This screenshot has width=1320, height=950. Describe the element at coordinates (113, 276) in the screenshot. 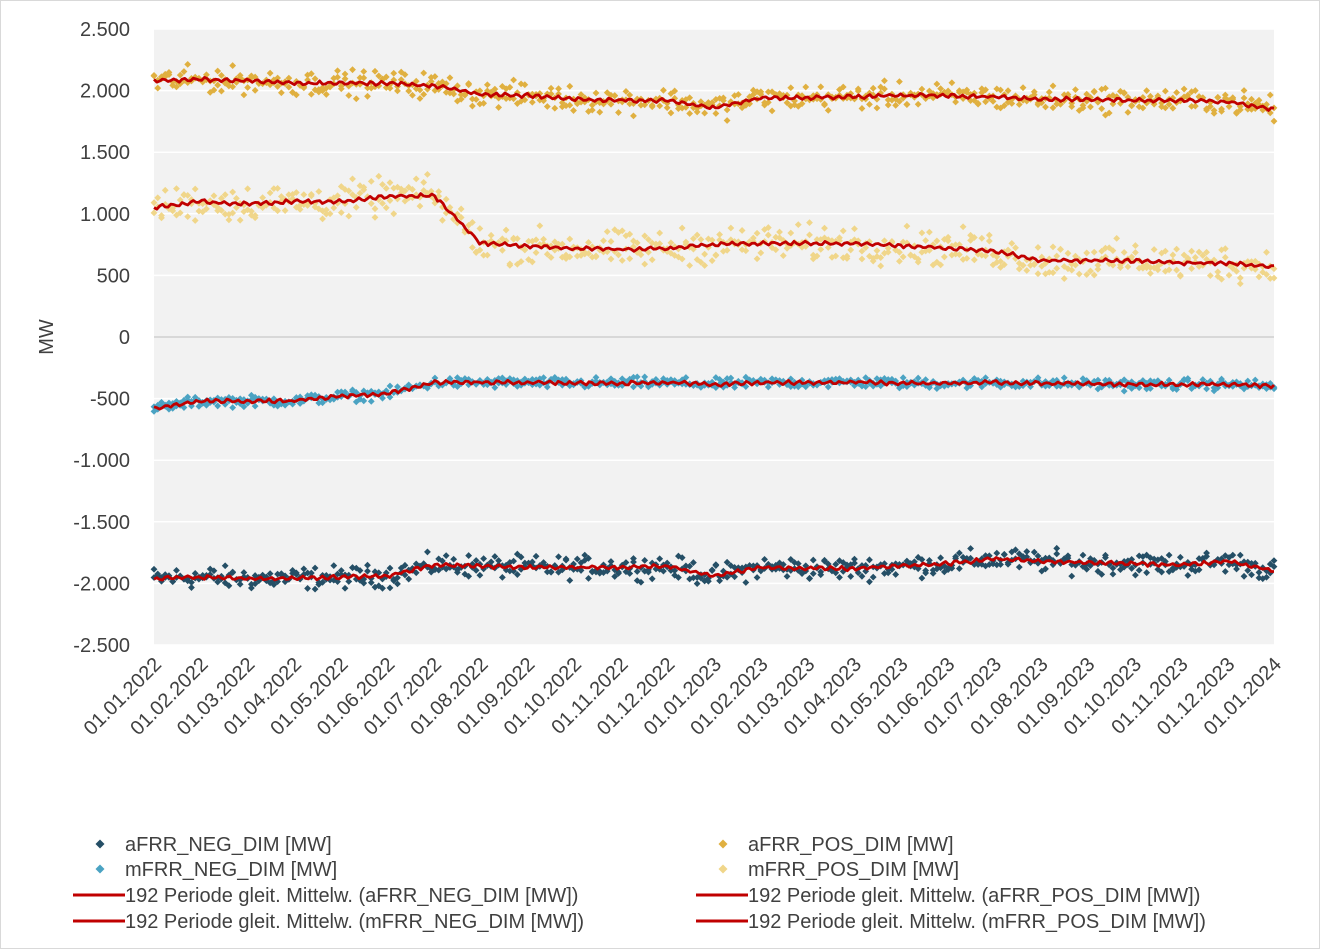

I see `y-tick-label: 500` at that location.